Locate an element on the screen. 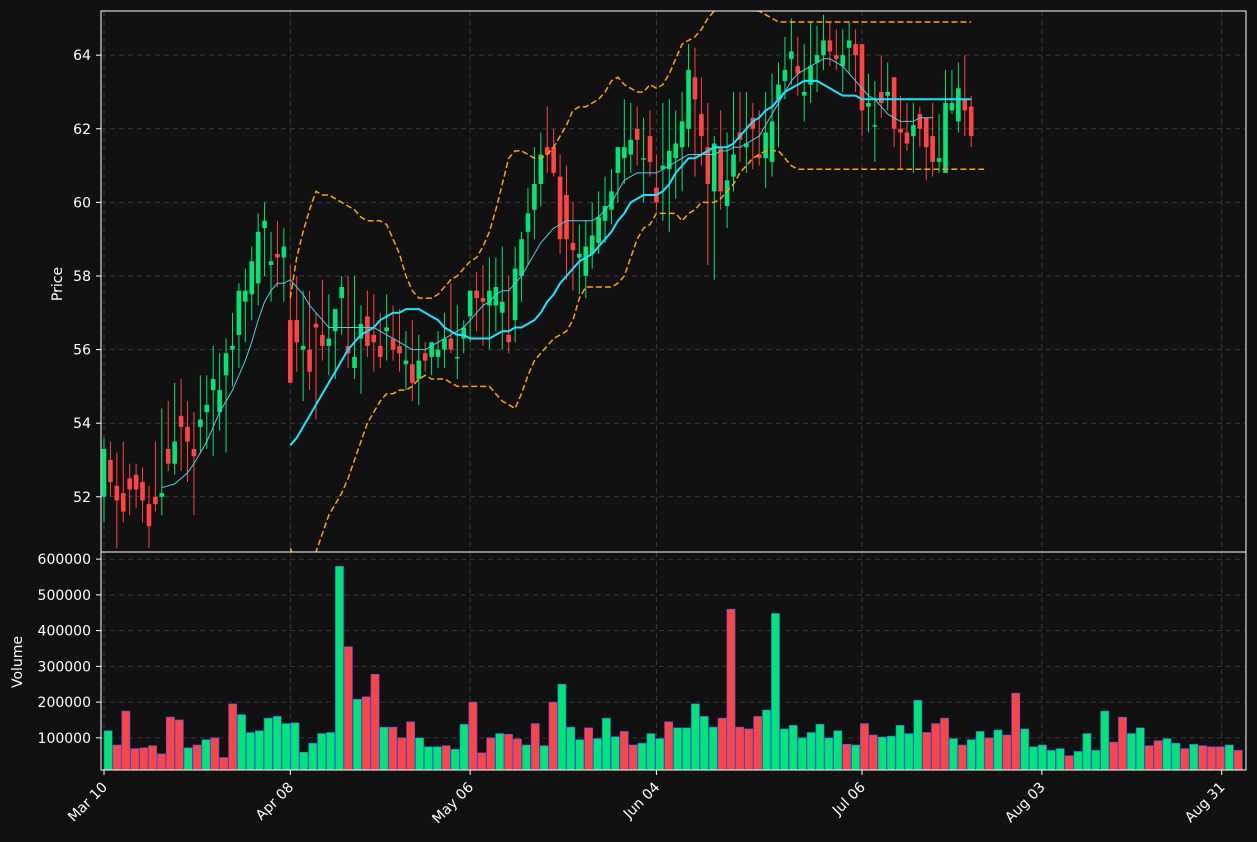 Image resolution: width=1257 pixels, height=842 pixels. price-tick-label: 64 is located at coordinates (82, 56).